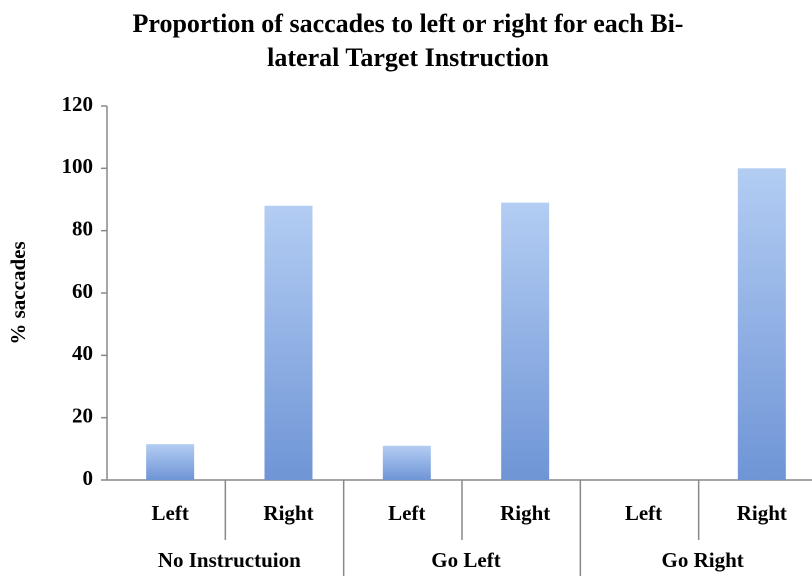 Image resolution: width=812 pixels, height=576 pixels. What do you see at coordinates (703, 560) in the screenshot?
I see `group-label: Go Right` at bounding box center [703, 560].